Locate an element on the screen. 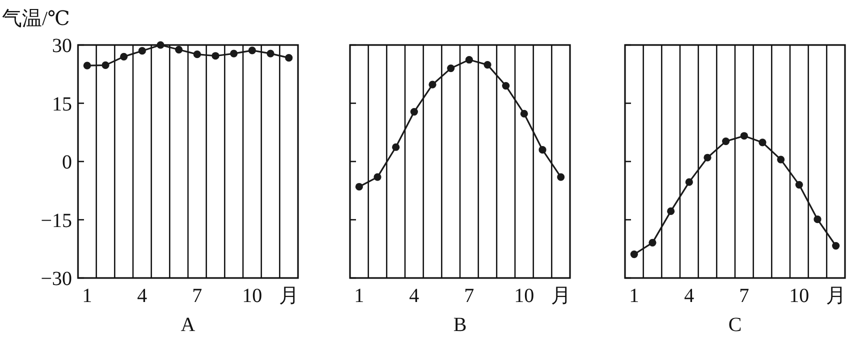  y-tick-label: 30 is located at coordinates (62, 46).